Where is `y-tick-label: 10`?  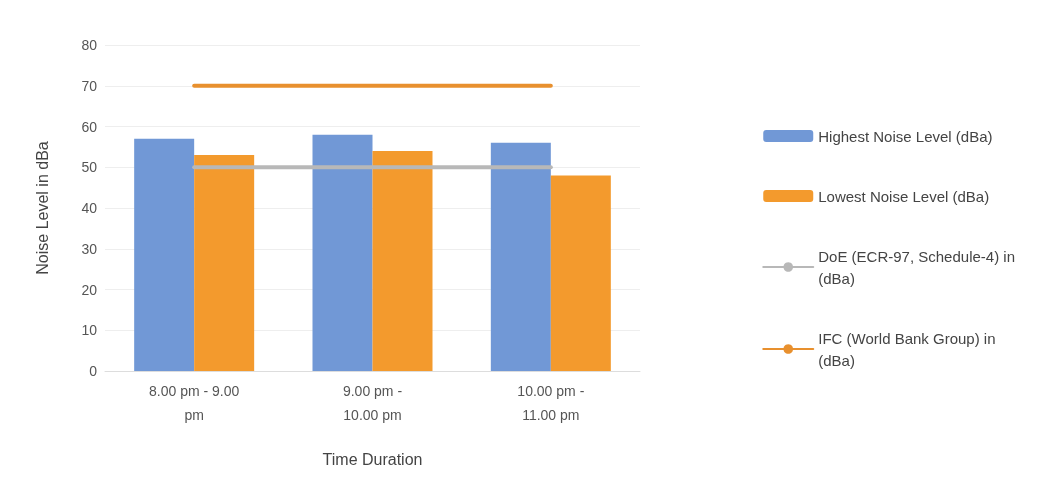 y-tick-label: 10 is located at coordinates (89, 330).